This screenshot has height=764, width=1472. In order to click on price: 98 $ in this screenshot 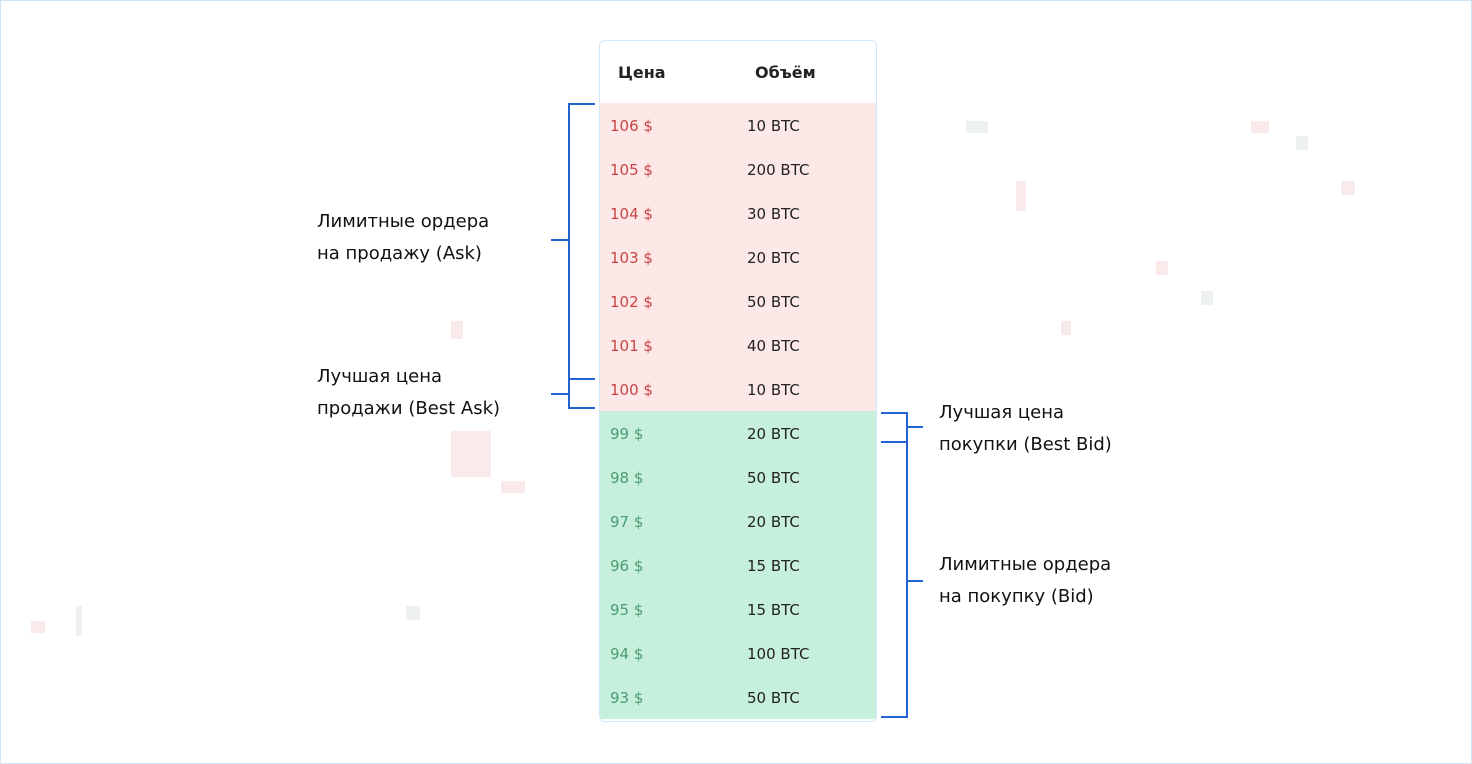, I will do `click(627, 478)`.